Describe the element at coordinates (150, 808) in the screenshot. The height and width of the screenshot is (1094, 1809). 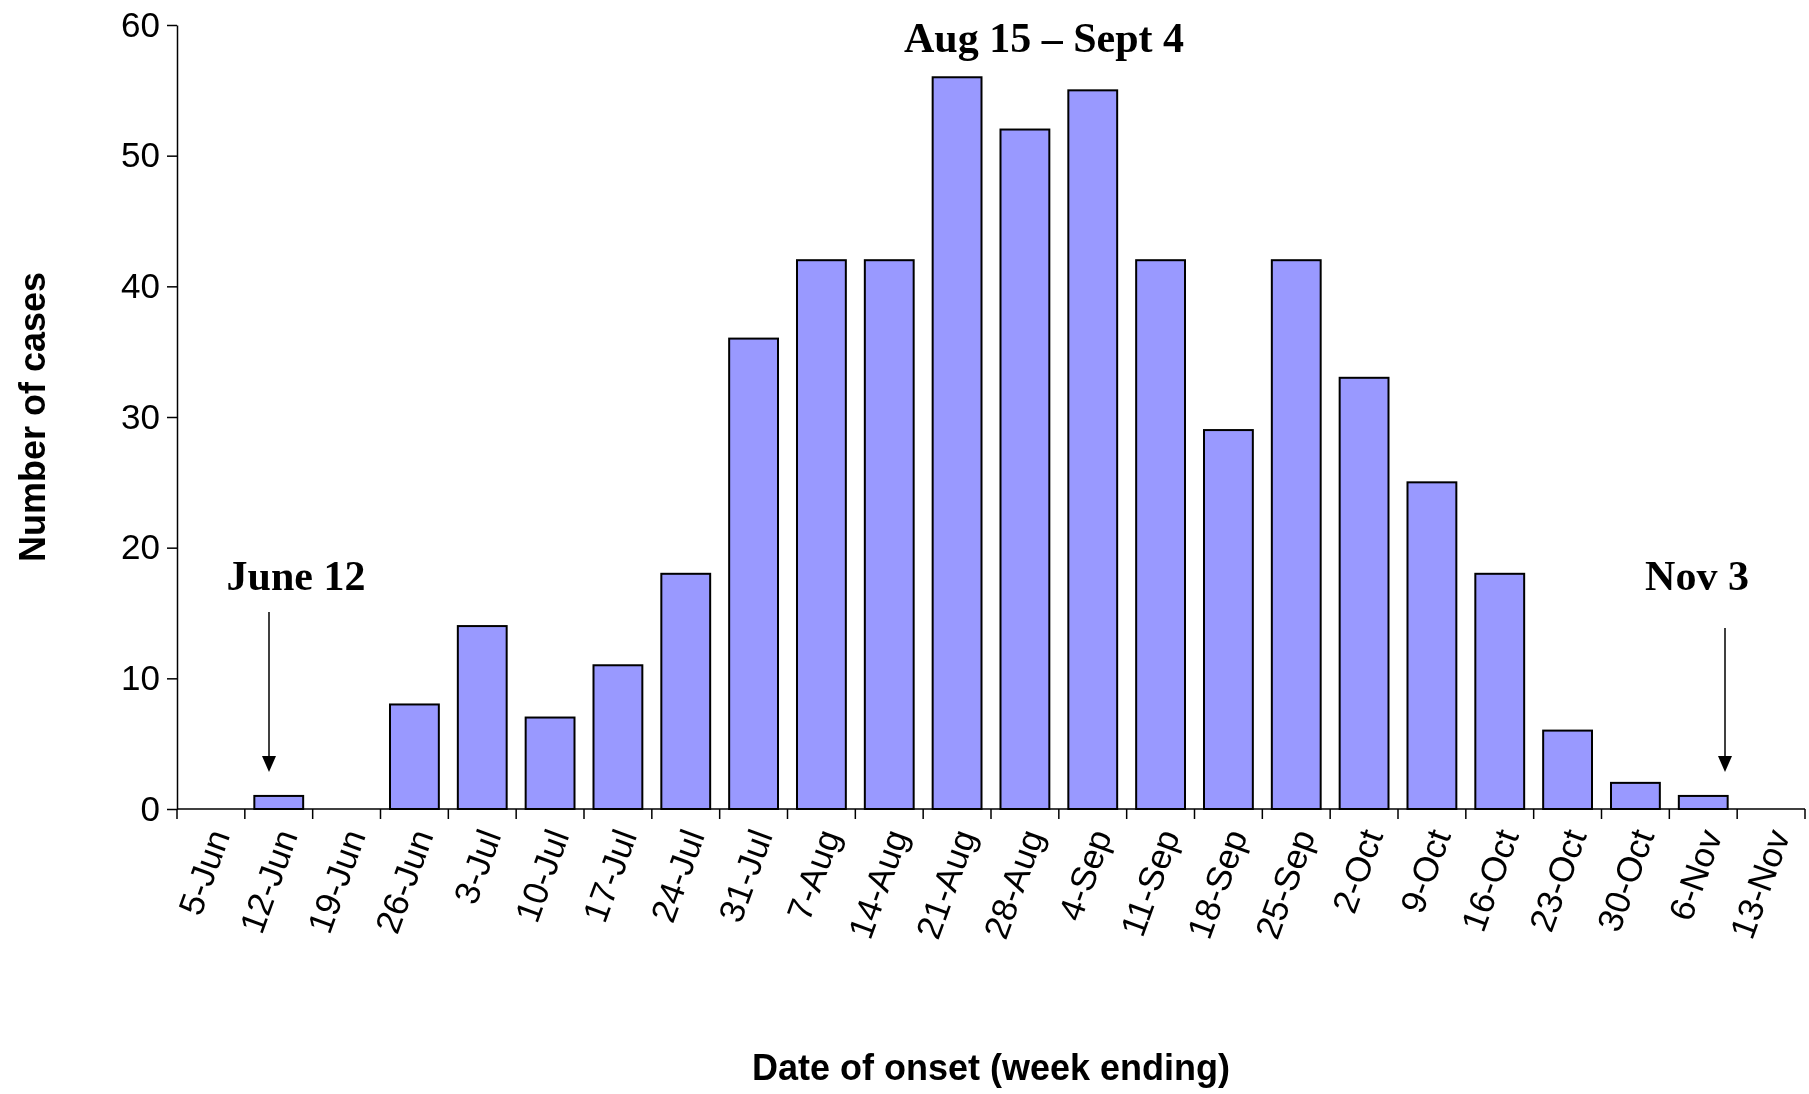
I see `y-tick-label: 0` at that location.